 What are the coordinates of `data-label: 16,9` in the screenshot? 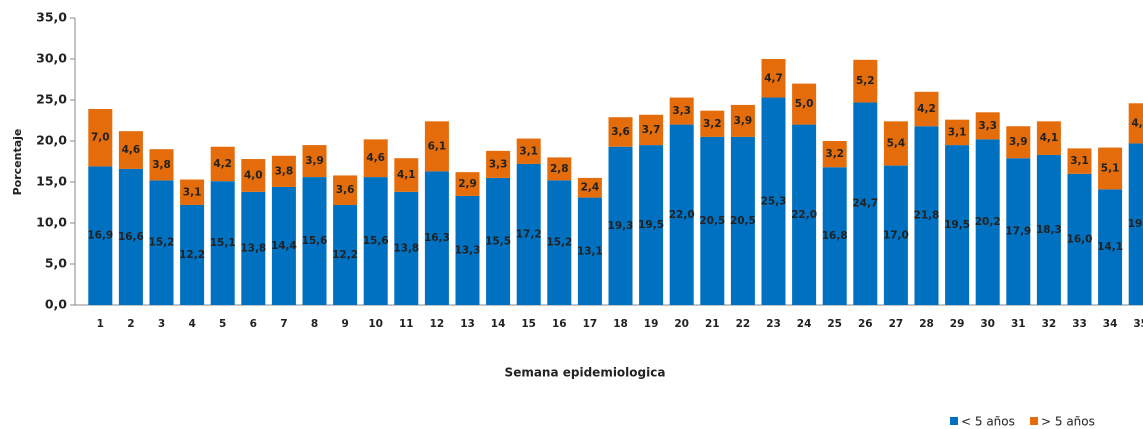 It's located at (100, 236).